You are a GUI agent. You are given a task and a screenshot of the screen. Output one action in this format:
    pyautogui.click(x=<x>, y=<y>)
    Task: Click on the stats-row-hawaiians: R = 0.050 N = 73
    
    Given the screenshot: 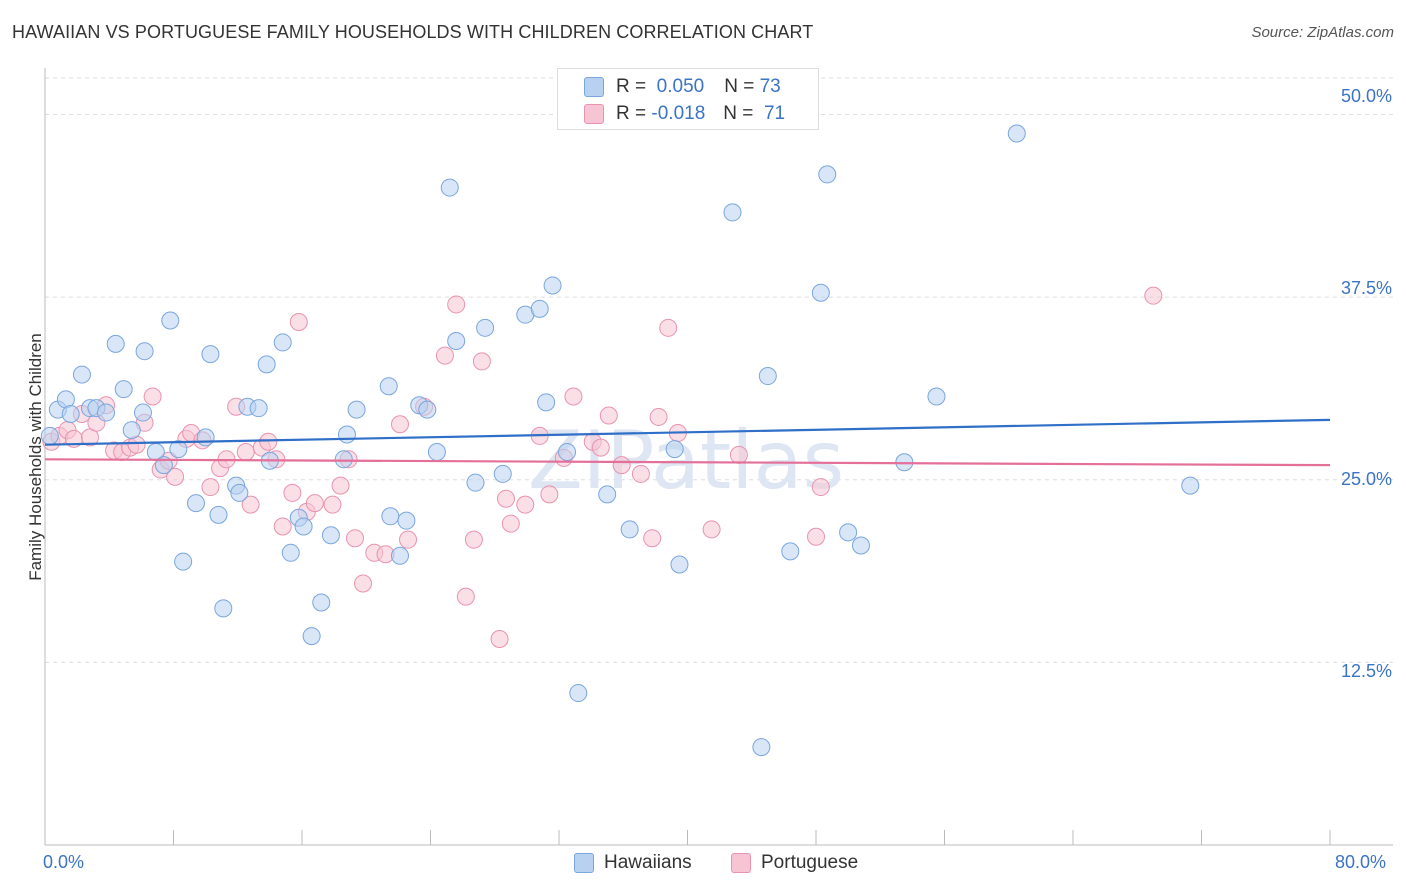 What is the action you would take?
    pyautogui.click(x=682, y=87)
    